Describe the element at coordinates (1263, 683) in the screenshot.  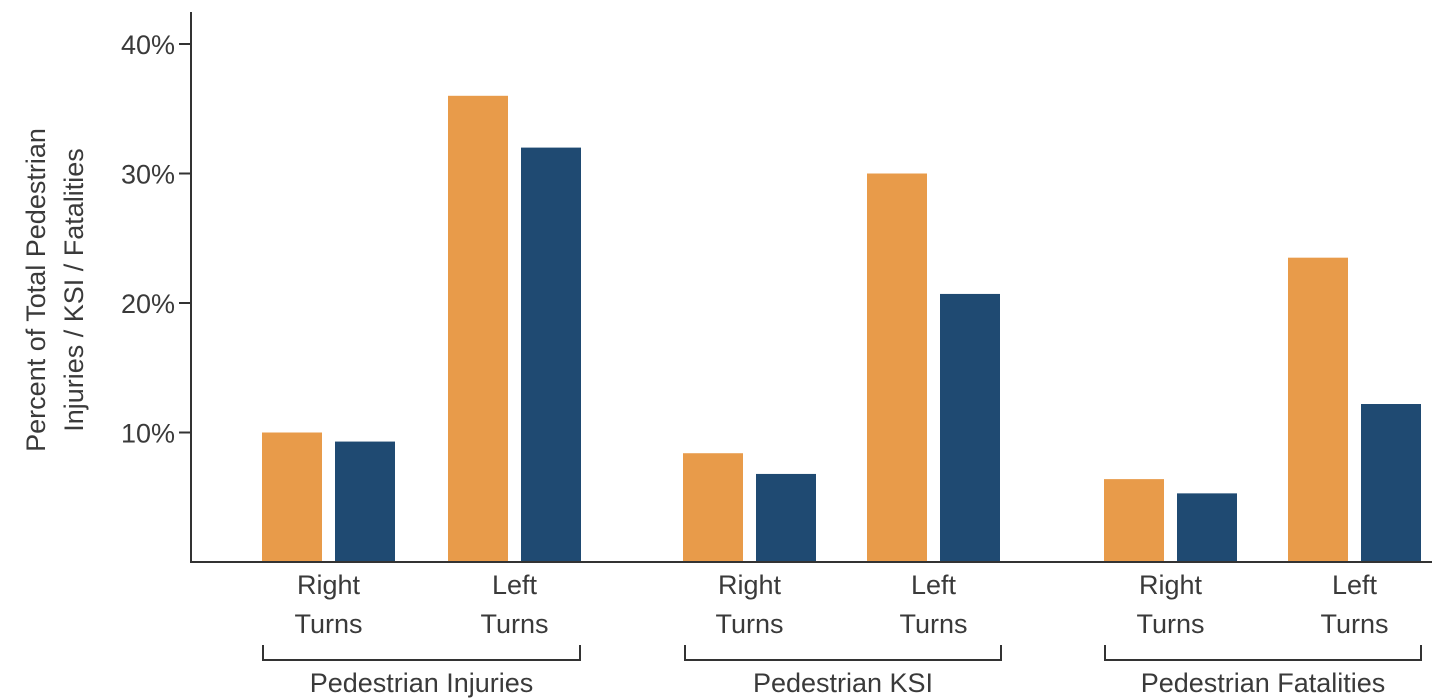
I see `group-label: Pedestrian Fatalities` at that location.